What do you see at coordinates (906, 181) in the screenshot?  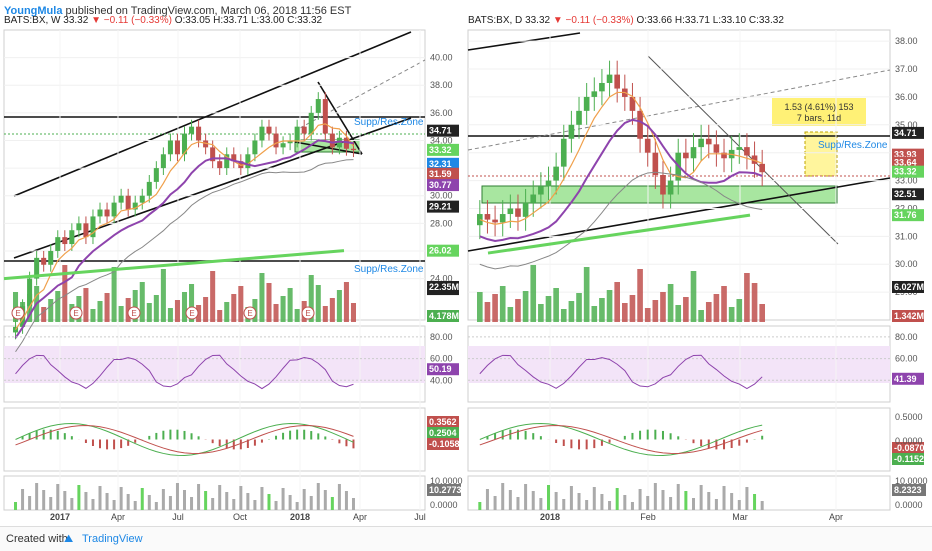 I see `y-tick-label: 33.00` at bounding box center [906, 181].